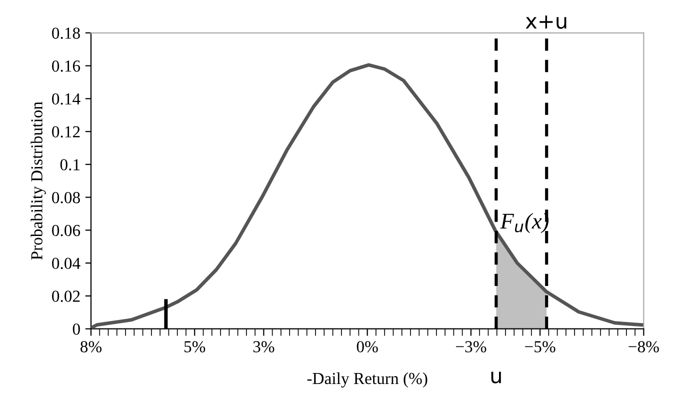  What do you see at coordinates (76, 329) in the screenshot?
I see `y-tick-label: 0` at bounding box center [76, 329].